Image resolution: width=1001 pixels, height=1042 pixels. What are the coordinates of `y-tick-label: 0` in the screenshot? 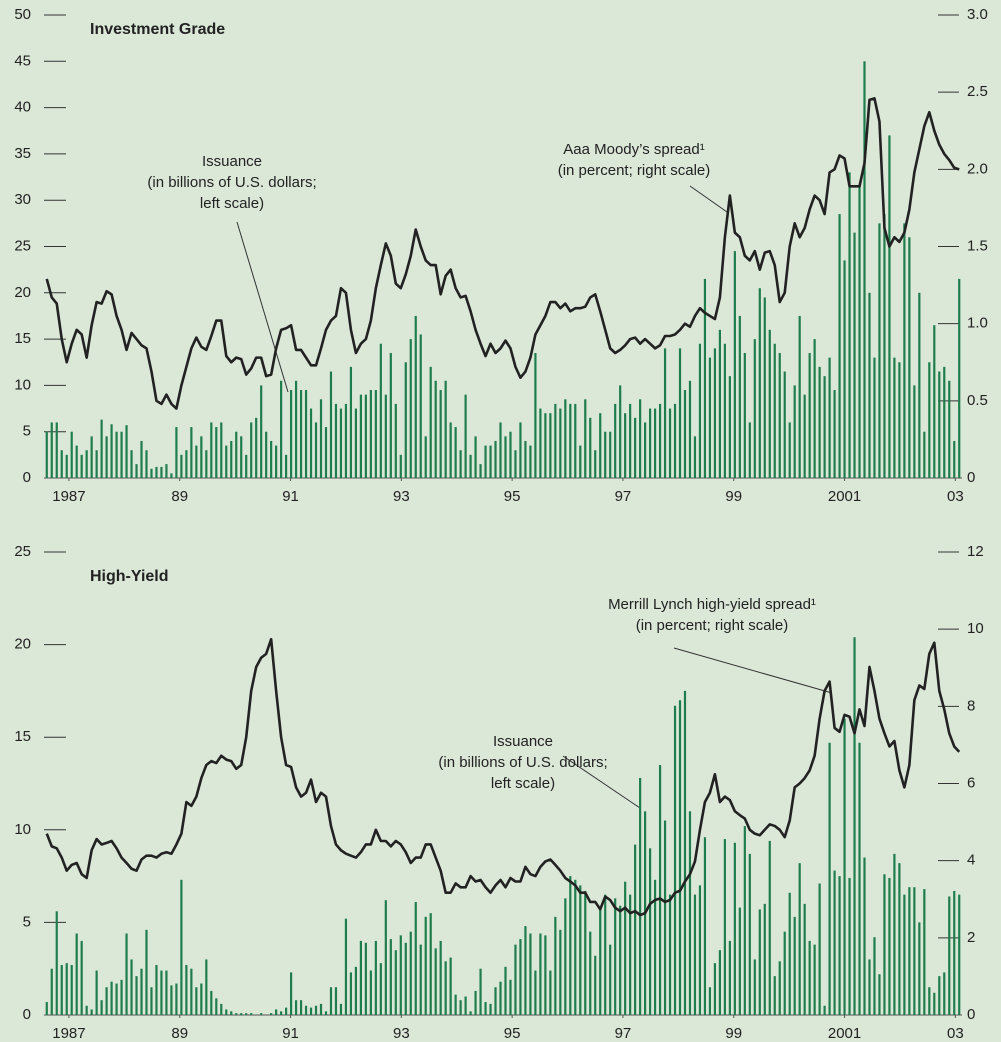 It's located at (27, 477).